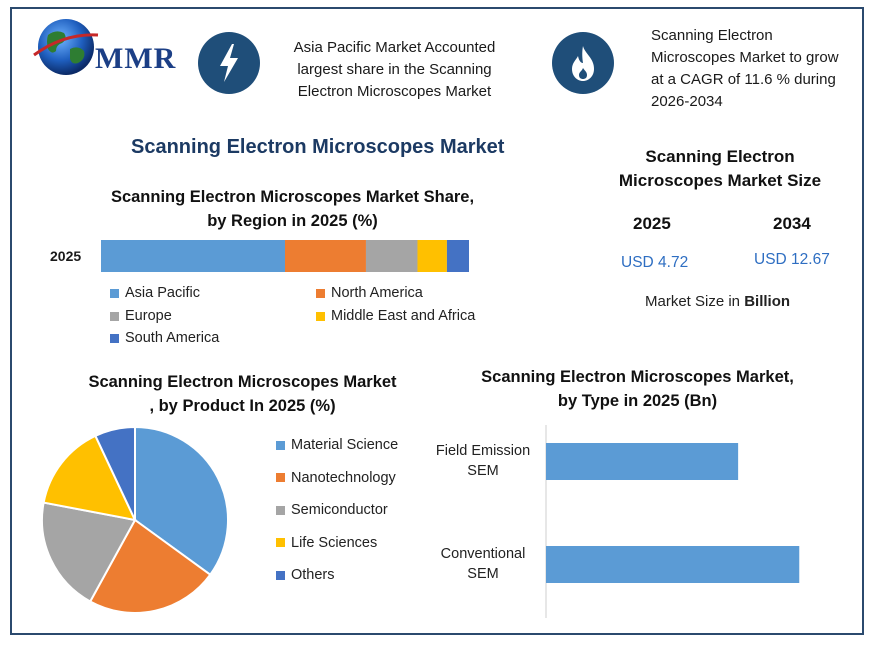 The height and width of the screenshot is (646, 876). Describe the element at coordinates (720, 180) in the screenshot. I see `market-size-title-line2: Microscopes Market Size` at that location.